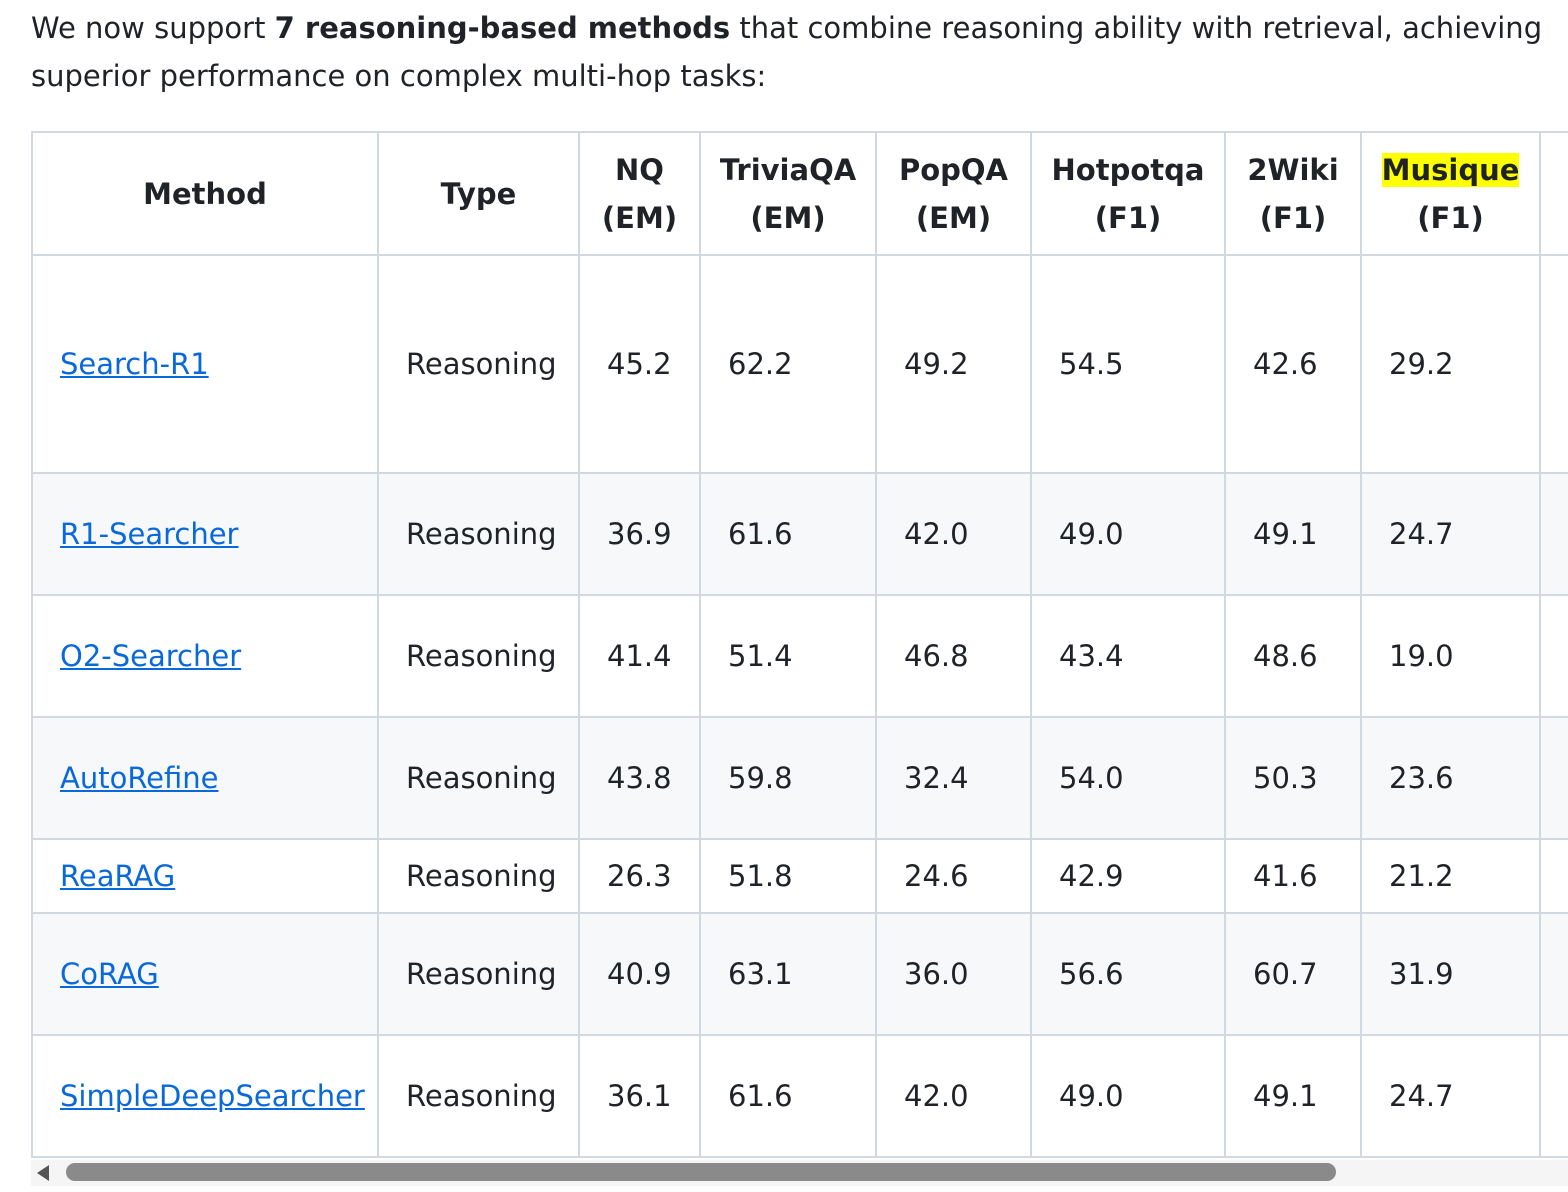  Describe the element at coordinates (1091, 364) in the screenshot. I see `cell-text: 54.5` at that location.